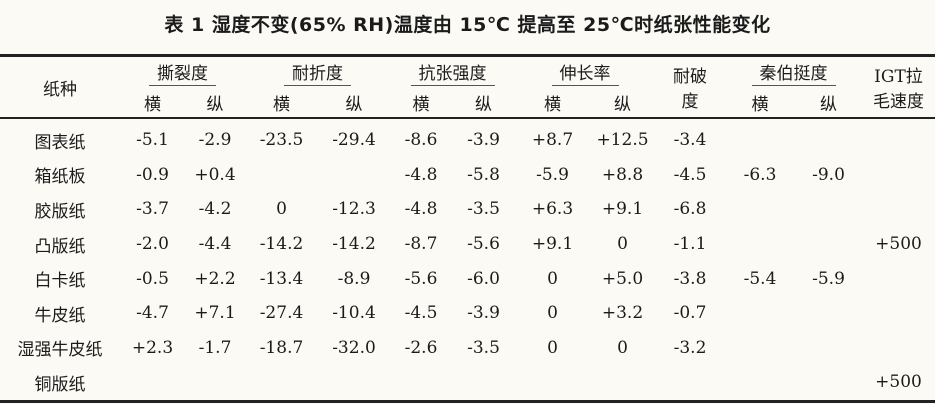  I want to click on value-cell: +7.1, so click(215, 313).